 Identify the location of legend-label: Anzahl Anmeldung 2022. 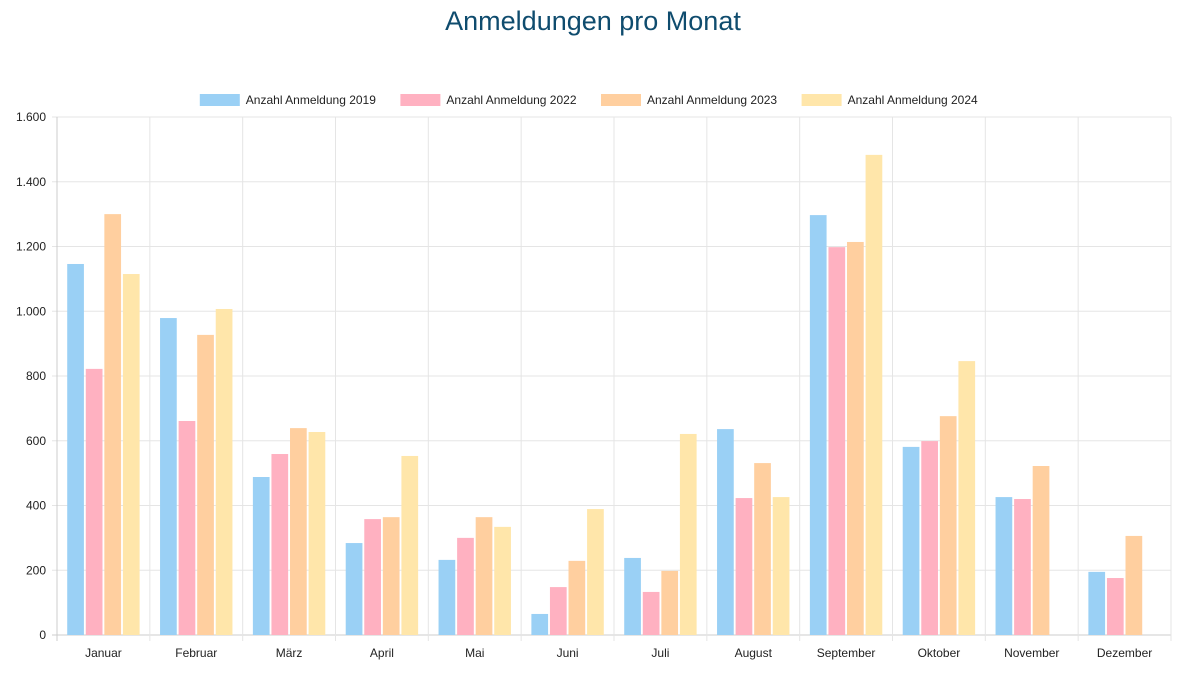
(511, 100).